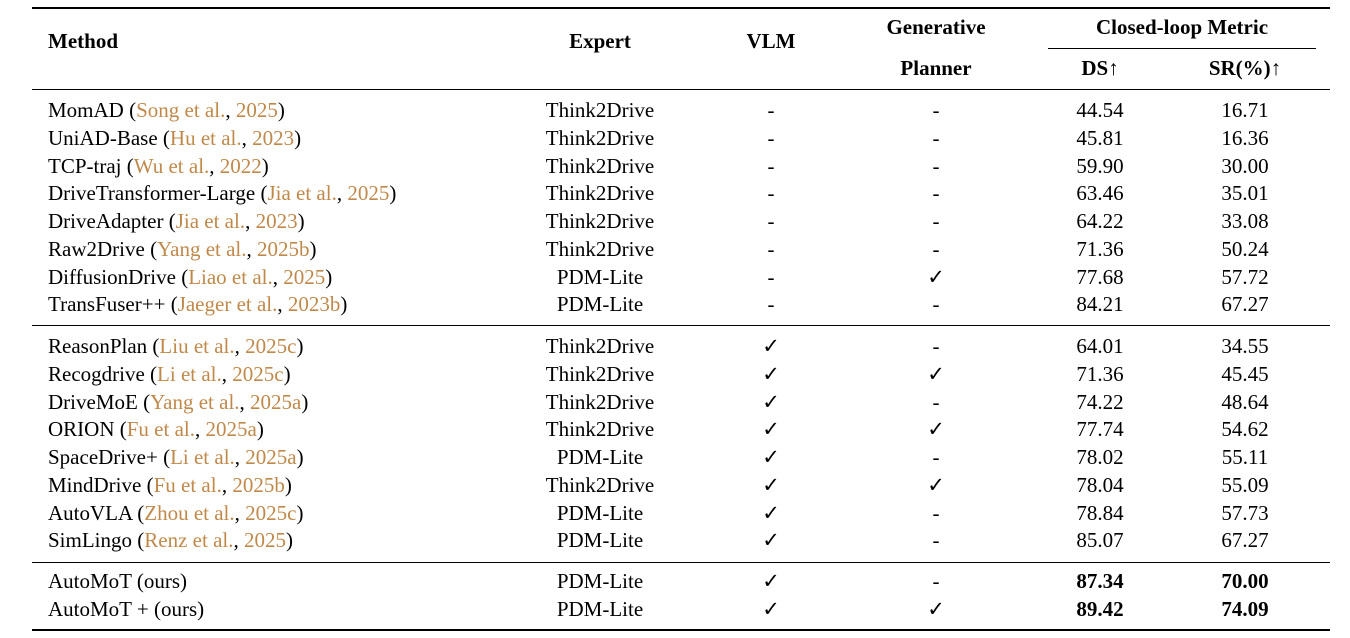 The width and height of the screenshot is (1350, 638). I want to click on sr-cell: 55.09, so click(1245, 484).